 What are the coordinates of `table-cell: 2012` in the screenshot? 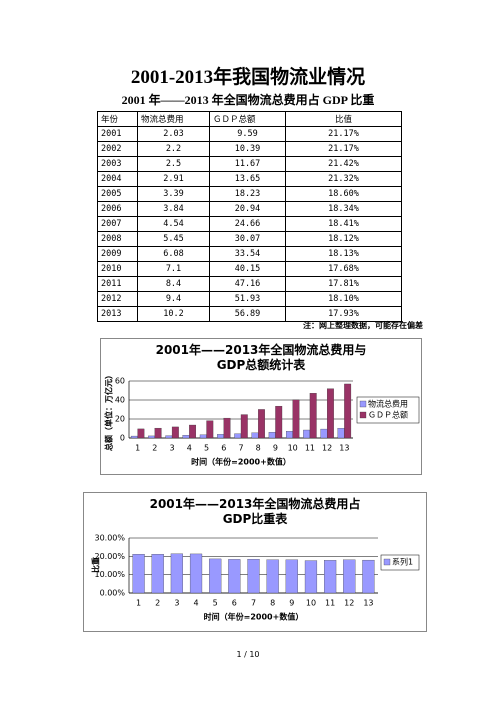 It's located at (117, 299).